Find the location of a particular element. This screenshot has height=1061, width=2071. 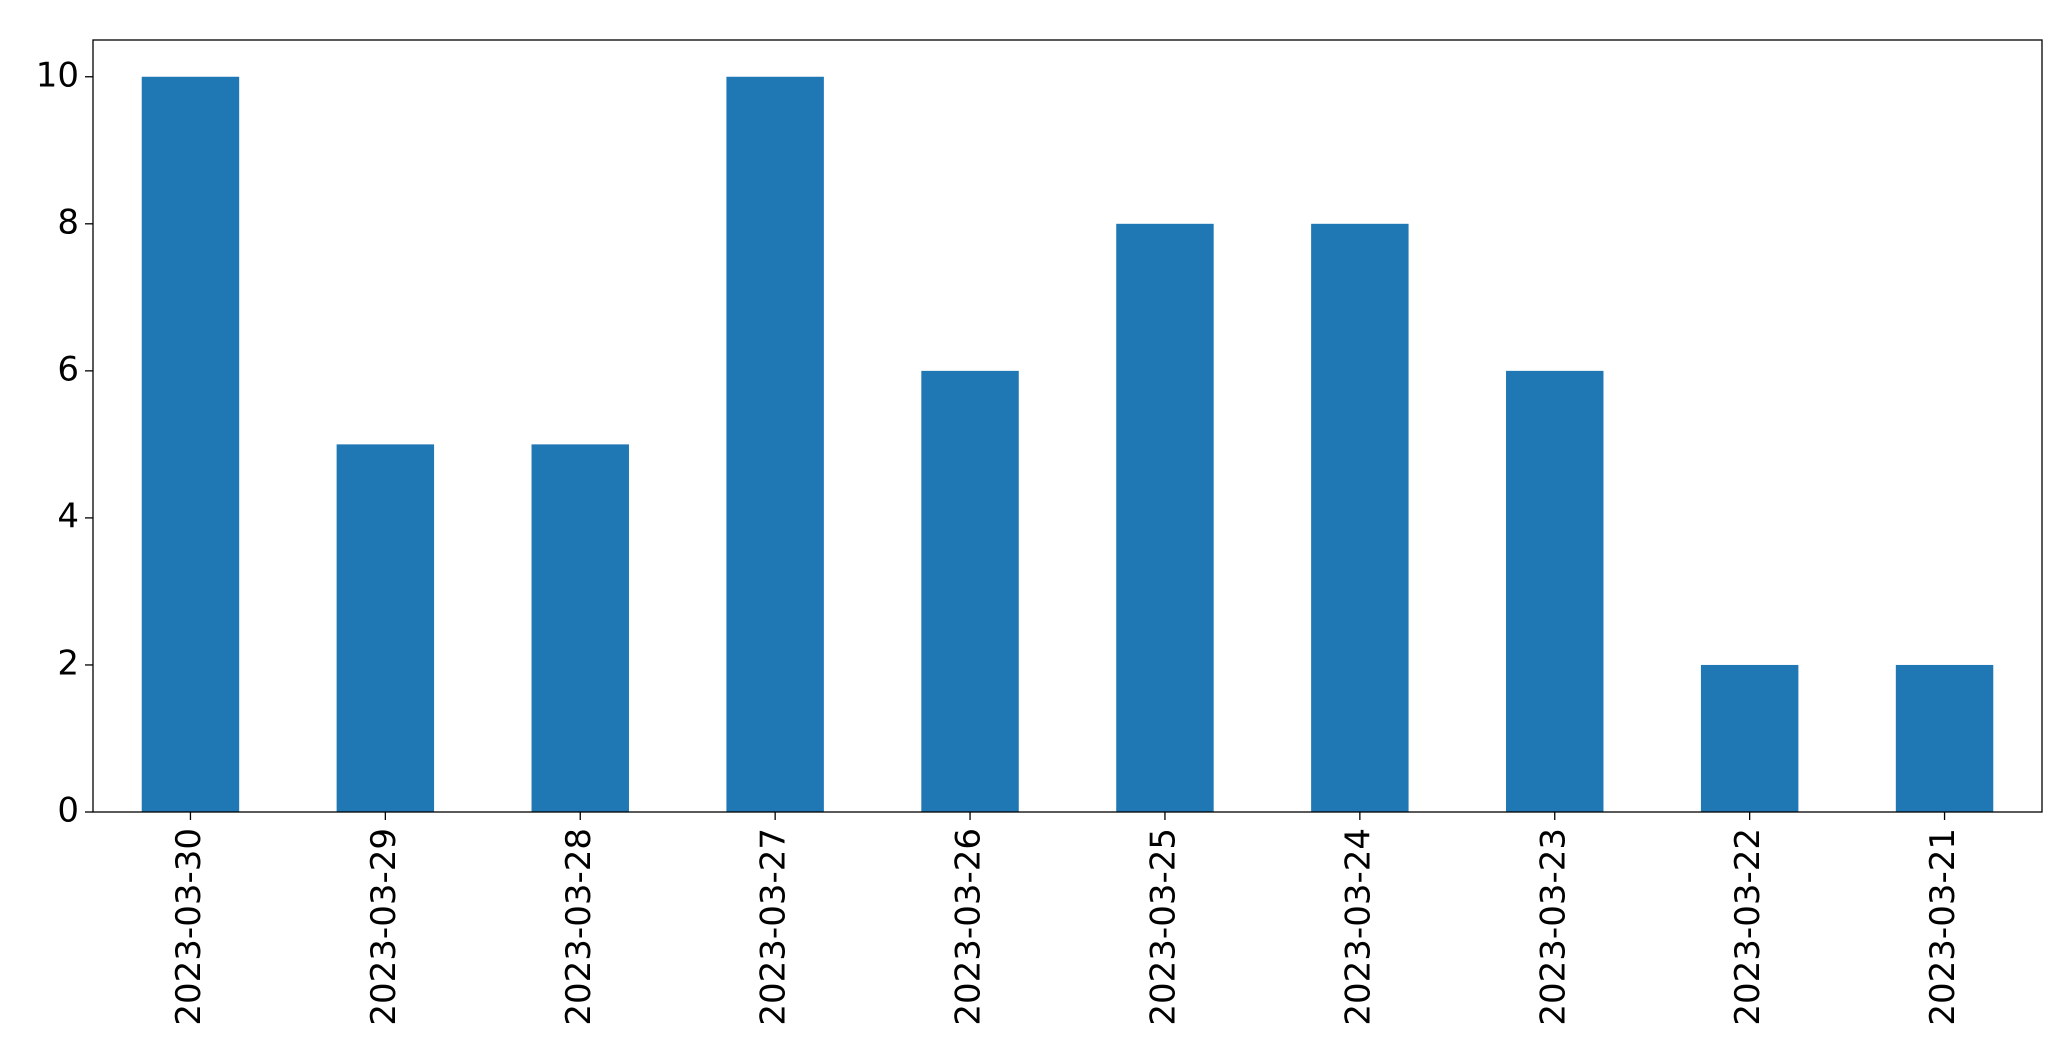

x-tick-label: 2023-03-26 is located at coordinates (969, 927).